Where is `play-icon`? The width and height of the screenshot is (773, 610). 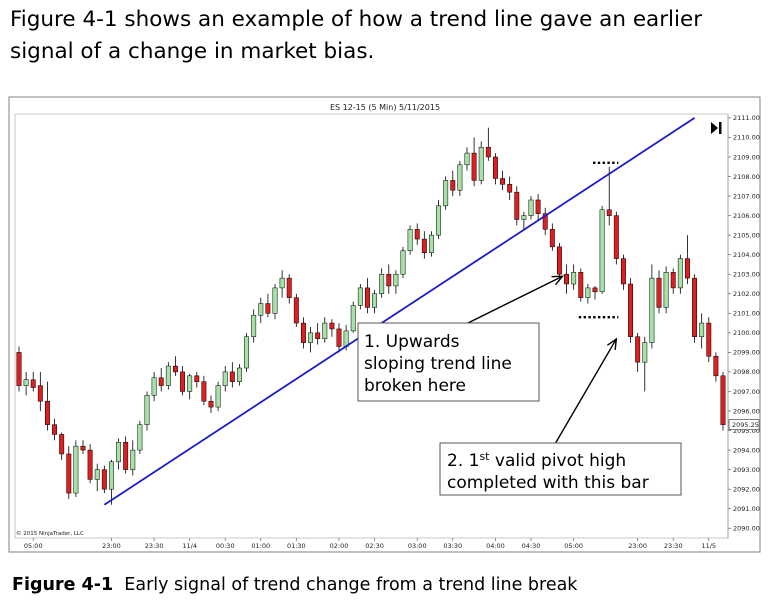 play-icon is located at coordinates (716, 128).